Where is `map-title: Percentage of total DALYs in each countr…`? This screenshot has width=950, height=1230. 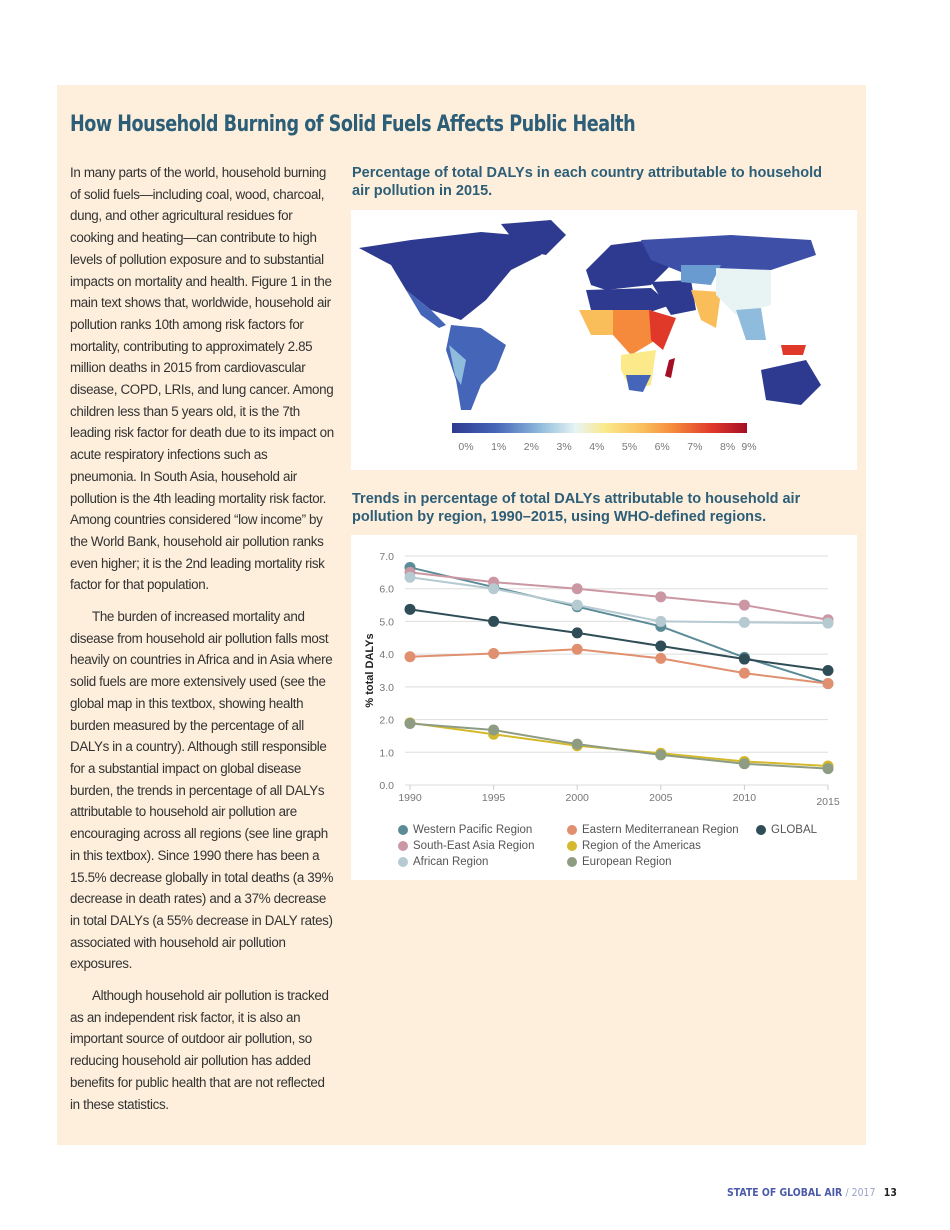
map-title: Percentage of total DALYs in each countr… is located at coordinates (587, 182).